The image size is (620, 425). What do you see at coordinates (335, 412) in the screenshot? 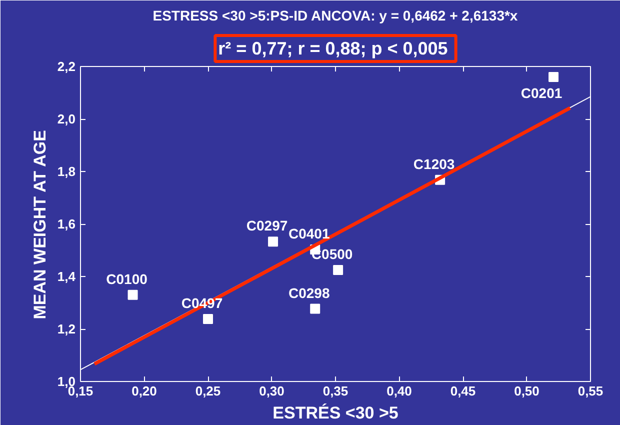
I see `x-axis-title: ESTRÉS <30 >5` at bounding box center [335, 412].